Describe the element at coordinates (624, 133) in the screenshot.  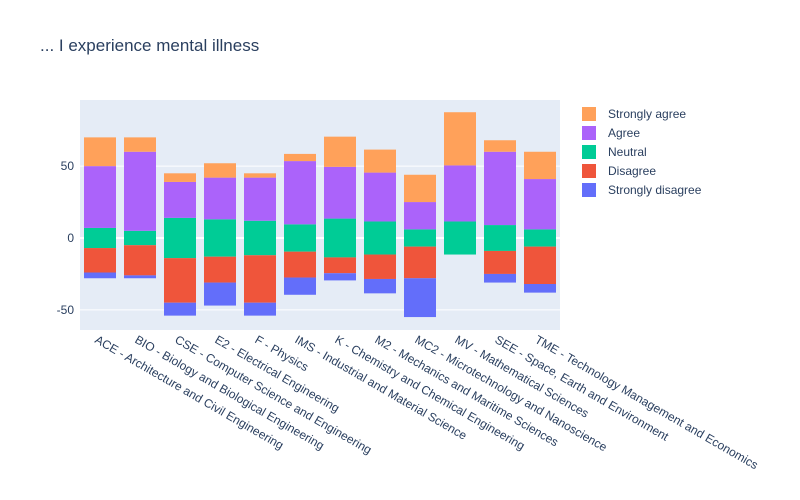
I see `legend-label: Agree` at that location.